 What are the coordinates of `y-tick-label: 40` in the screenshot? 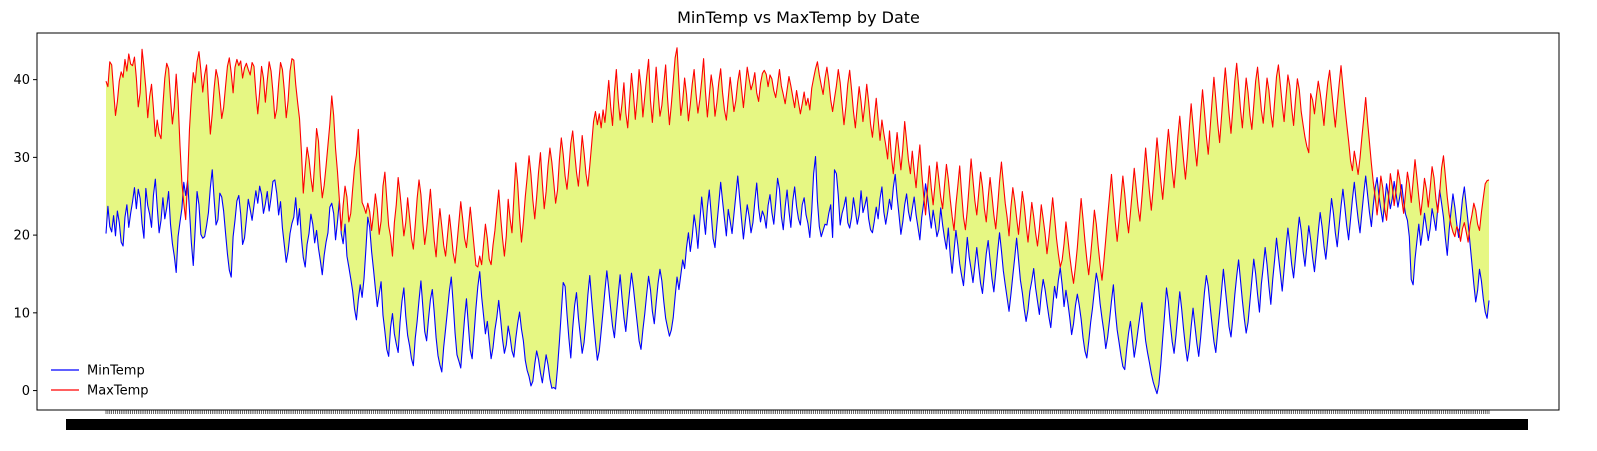 It's located at (21, 80).